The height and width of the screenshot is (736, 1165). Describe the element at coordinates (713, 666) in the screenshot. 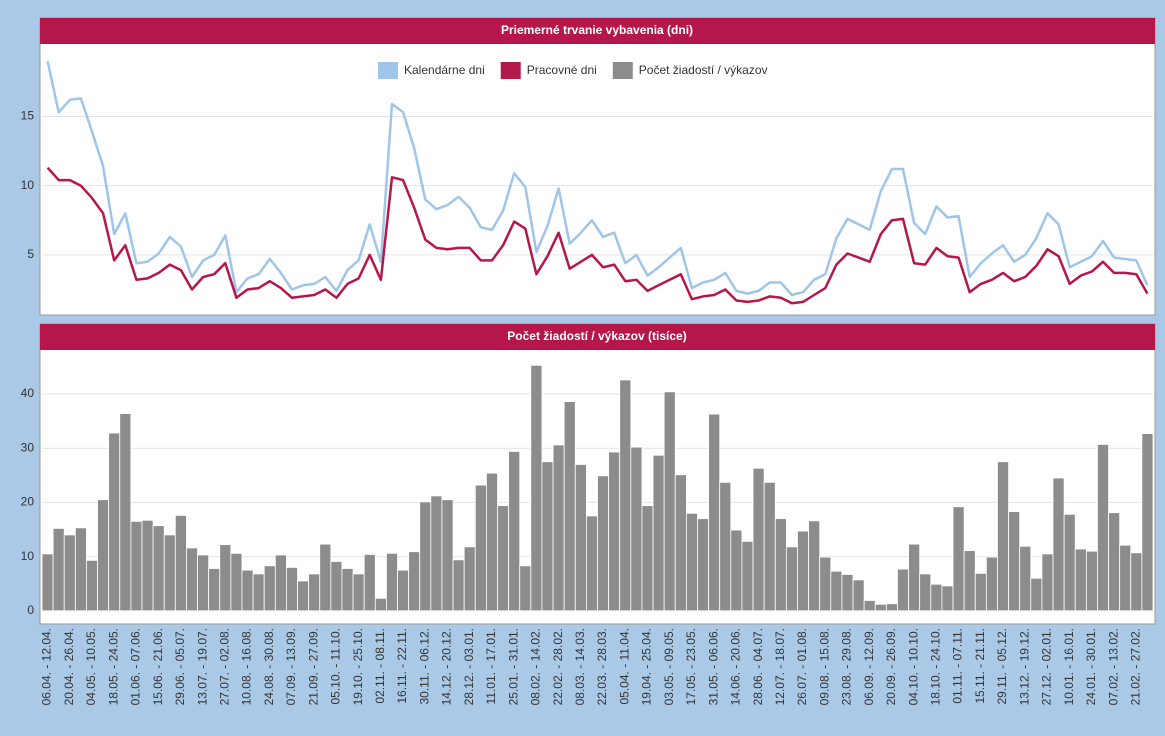

I see `x-tick-label: 31.05. - 06.06.` at that location.